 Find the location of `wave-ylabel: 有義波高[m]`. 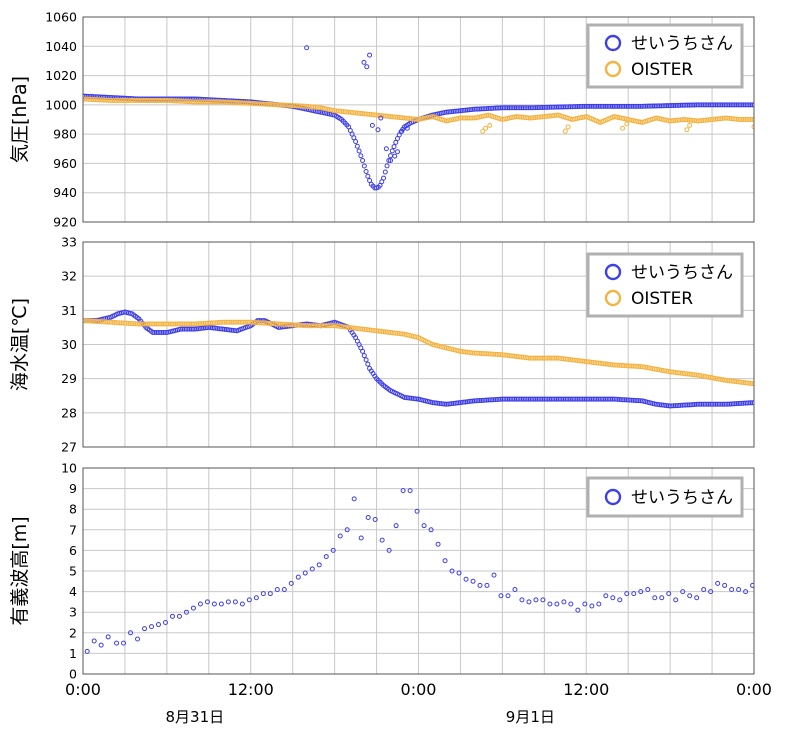

wave-ylabel: 有義波高[m] is located at coordinates (20, 570).